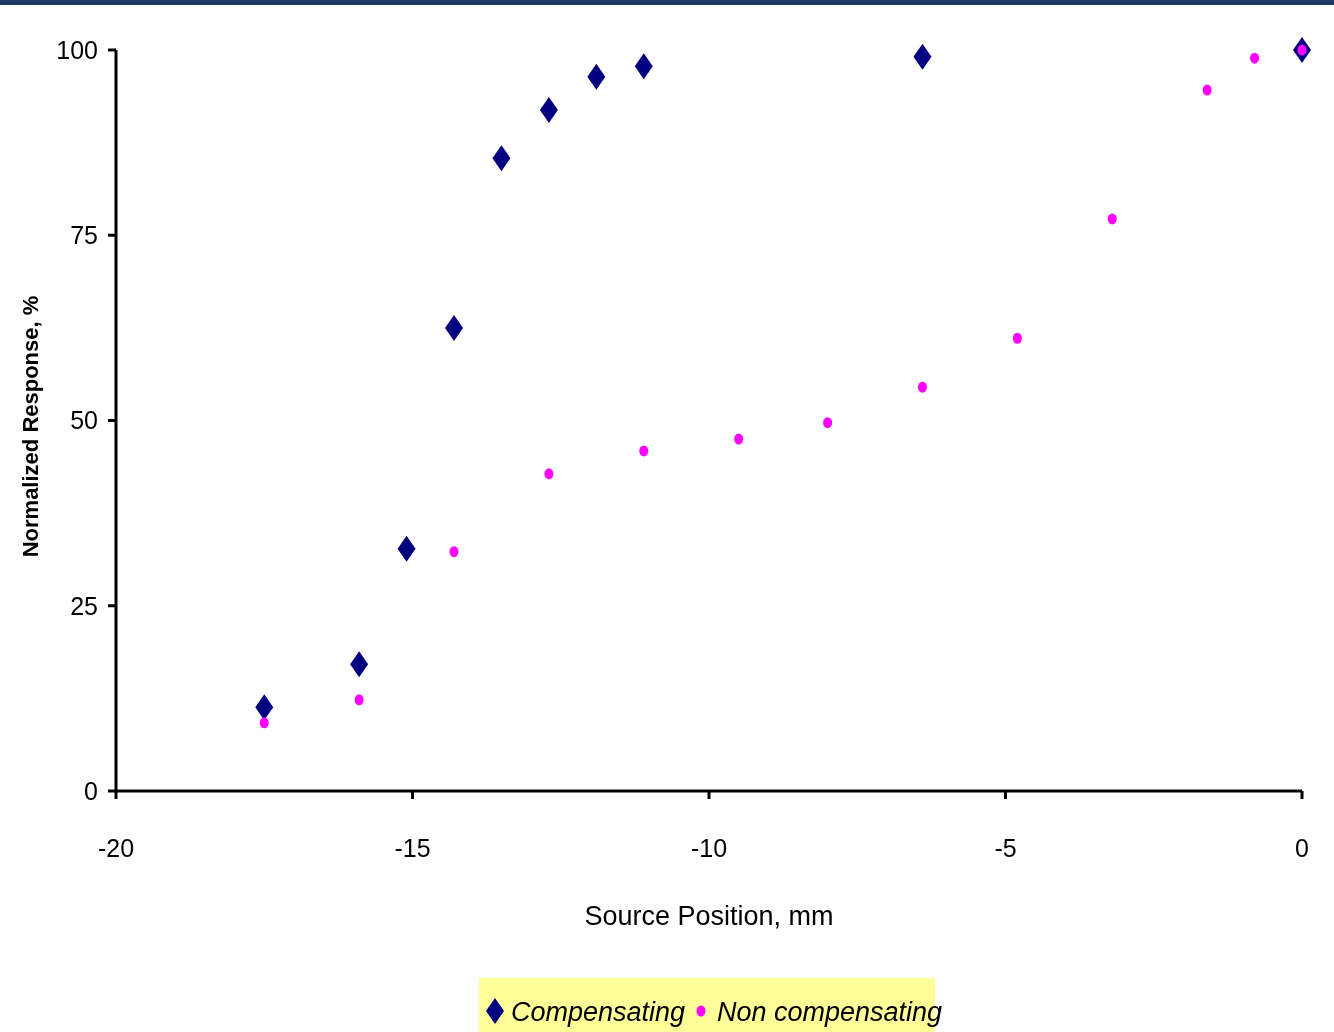 This screenshot has width=1334, height=1032. What do you see at coordinates (84, 420) in the screenshot?
I see `y-tick-label: 50` at bounding box center [84, 420].